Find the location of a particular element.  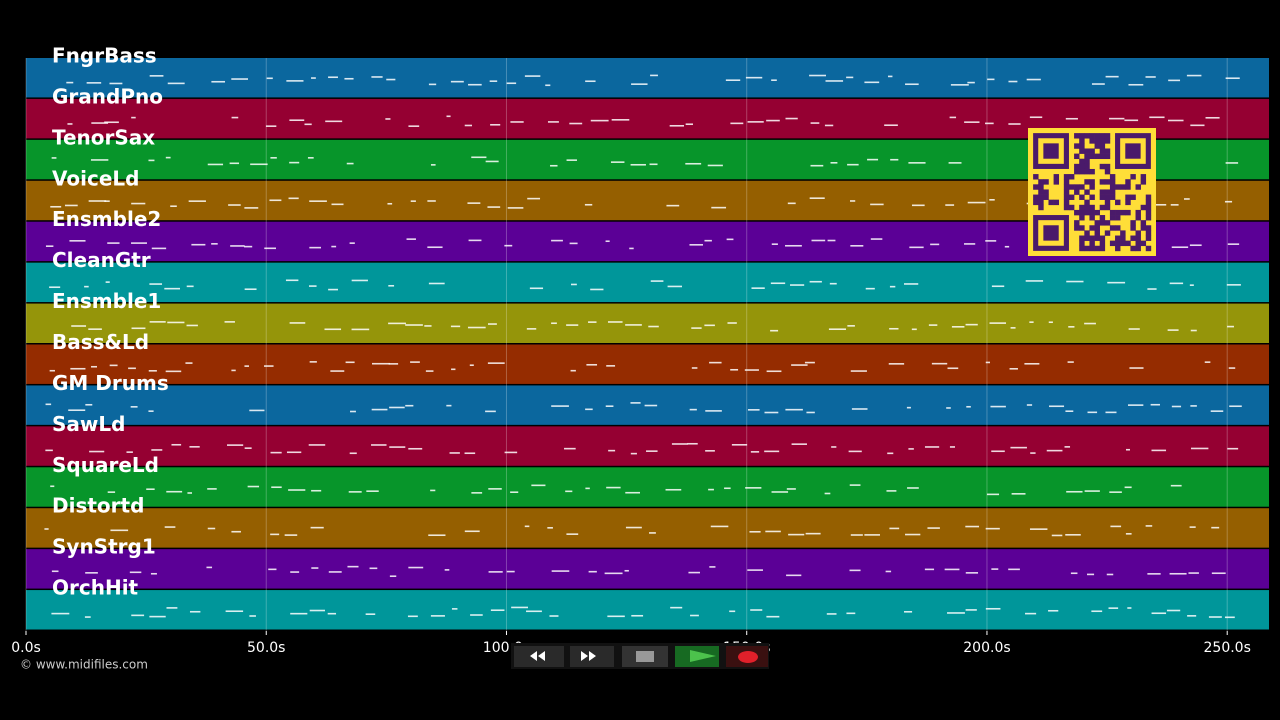

qr-code is located at coordinates (1092, 192).